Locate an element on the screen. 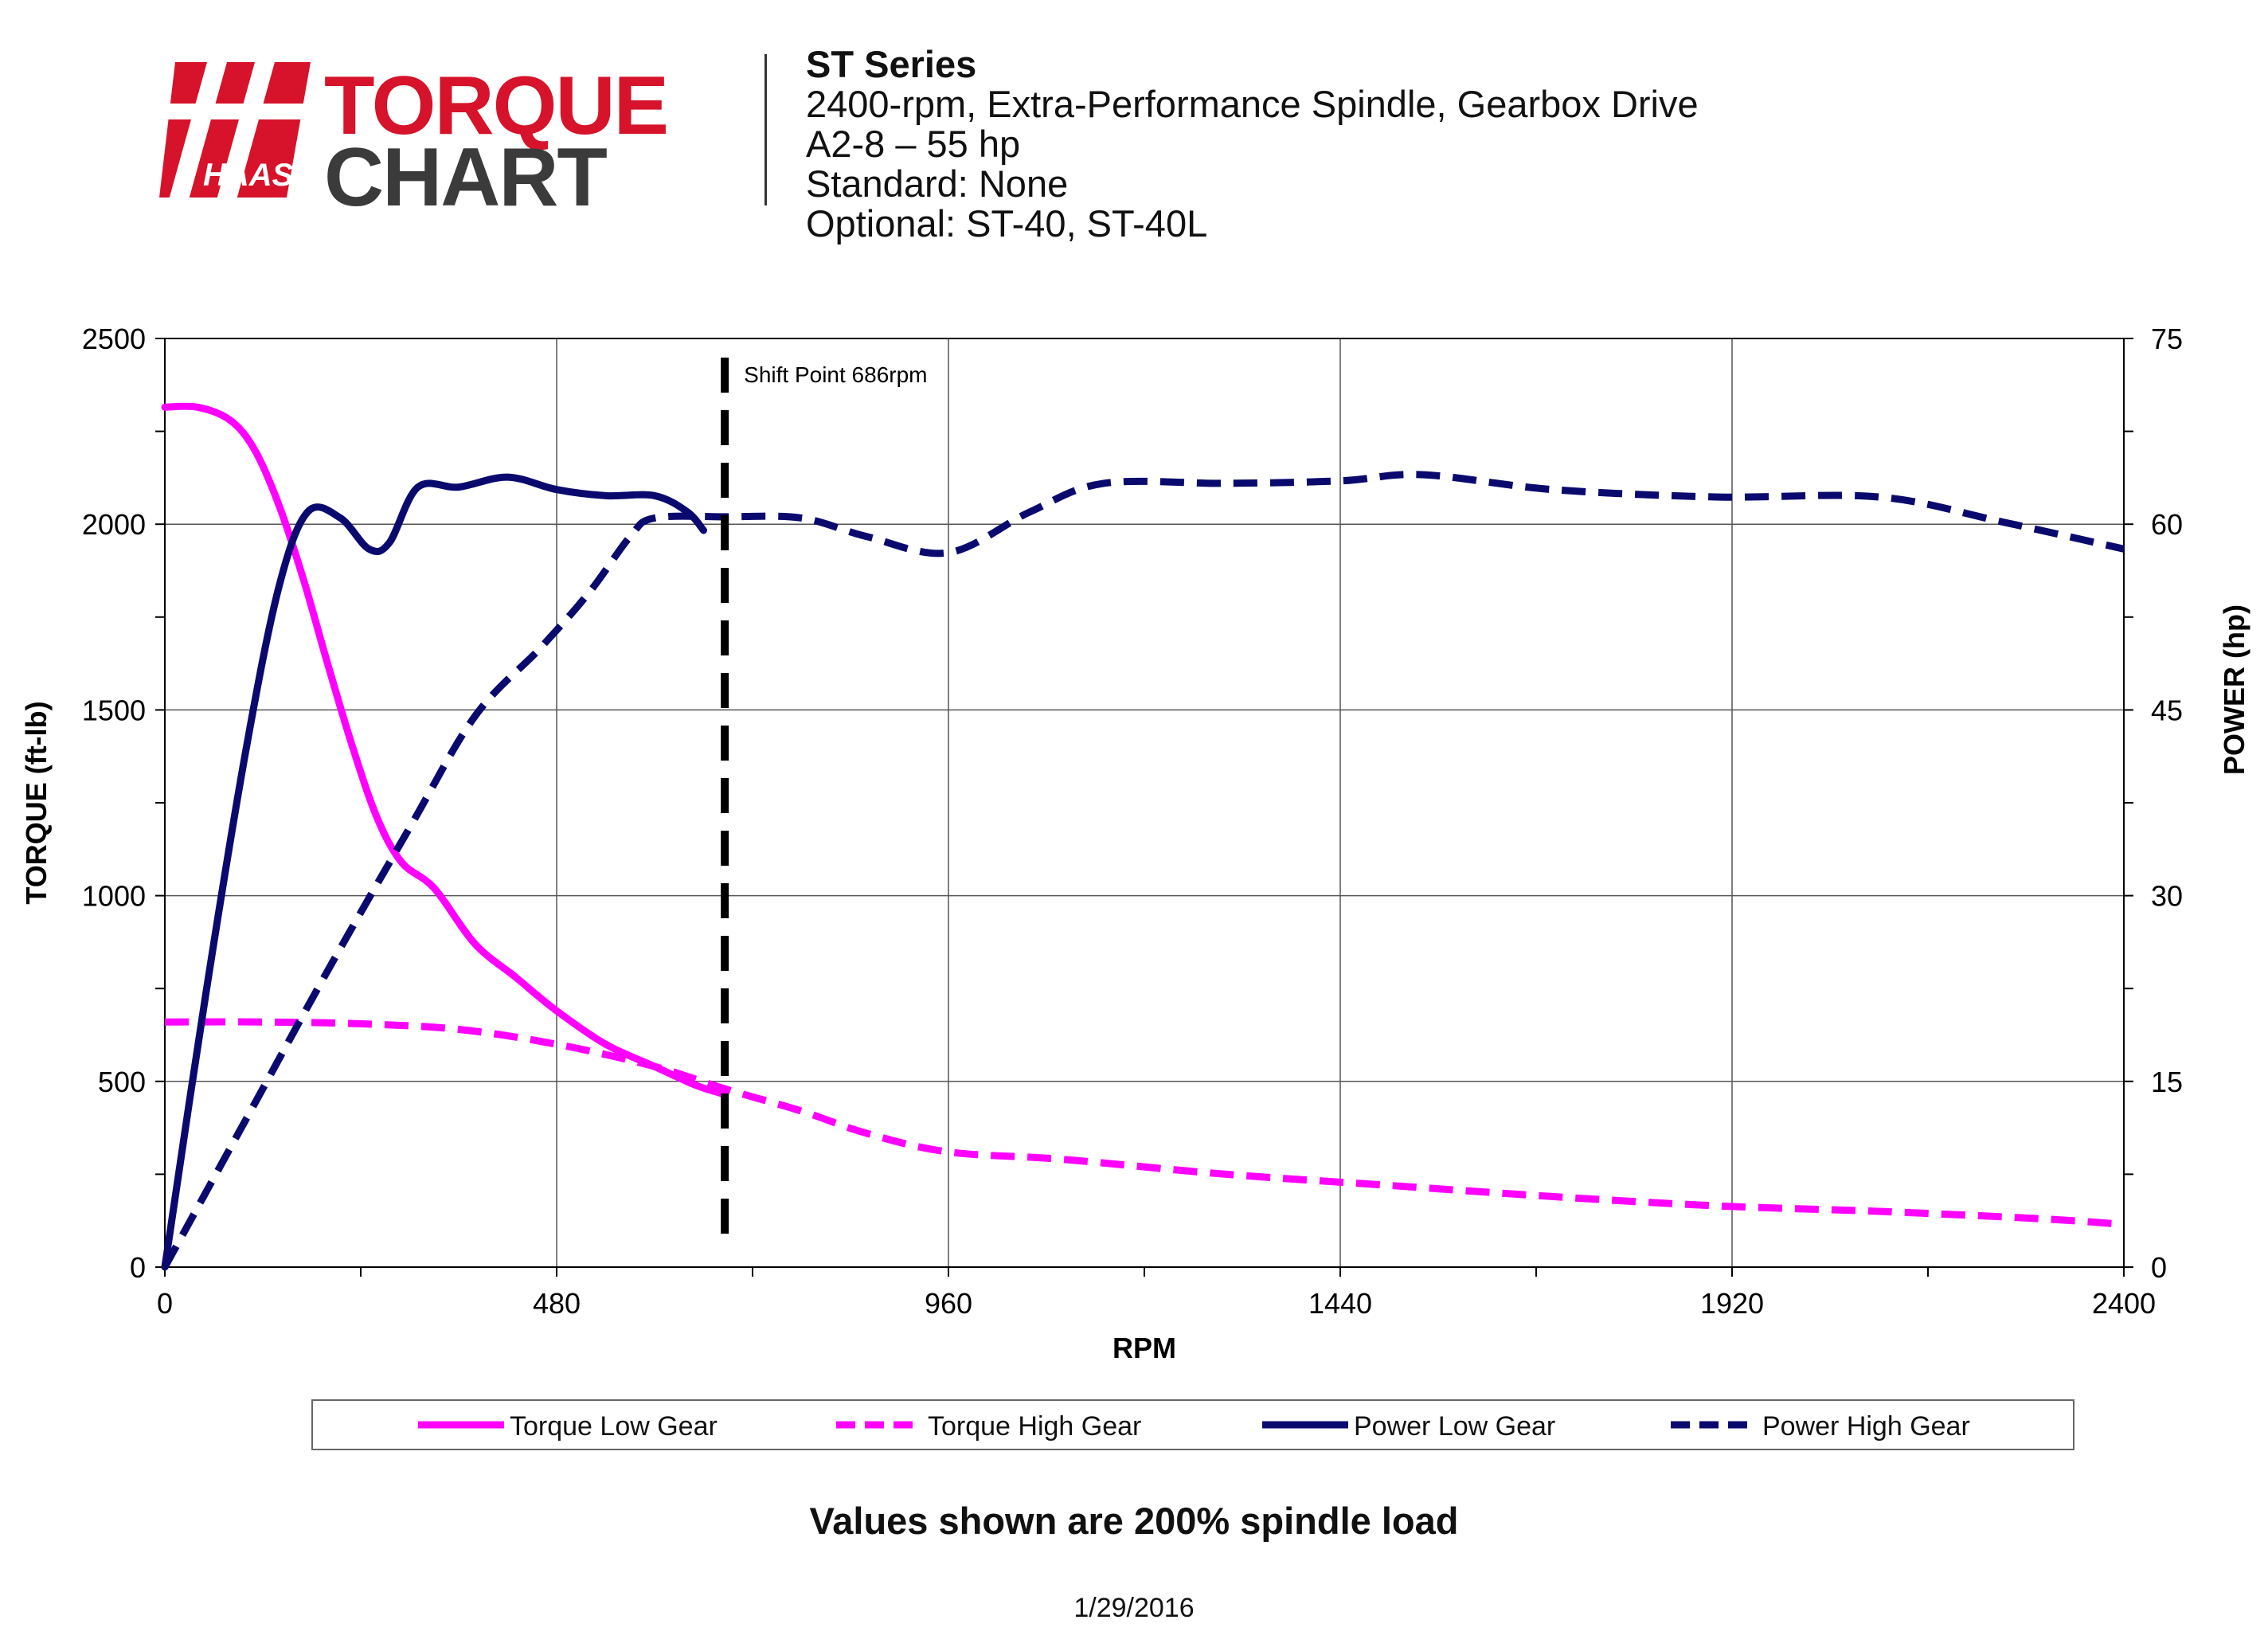  standard-models: Standard: None is located at coordinates (937, 183).